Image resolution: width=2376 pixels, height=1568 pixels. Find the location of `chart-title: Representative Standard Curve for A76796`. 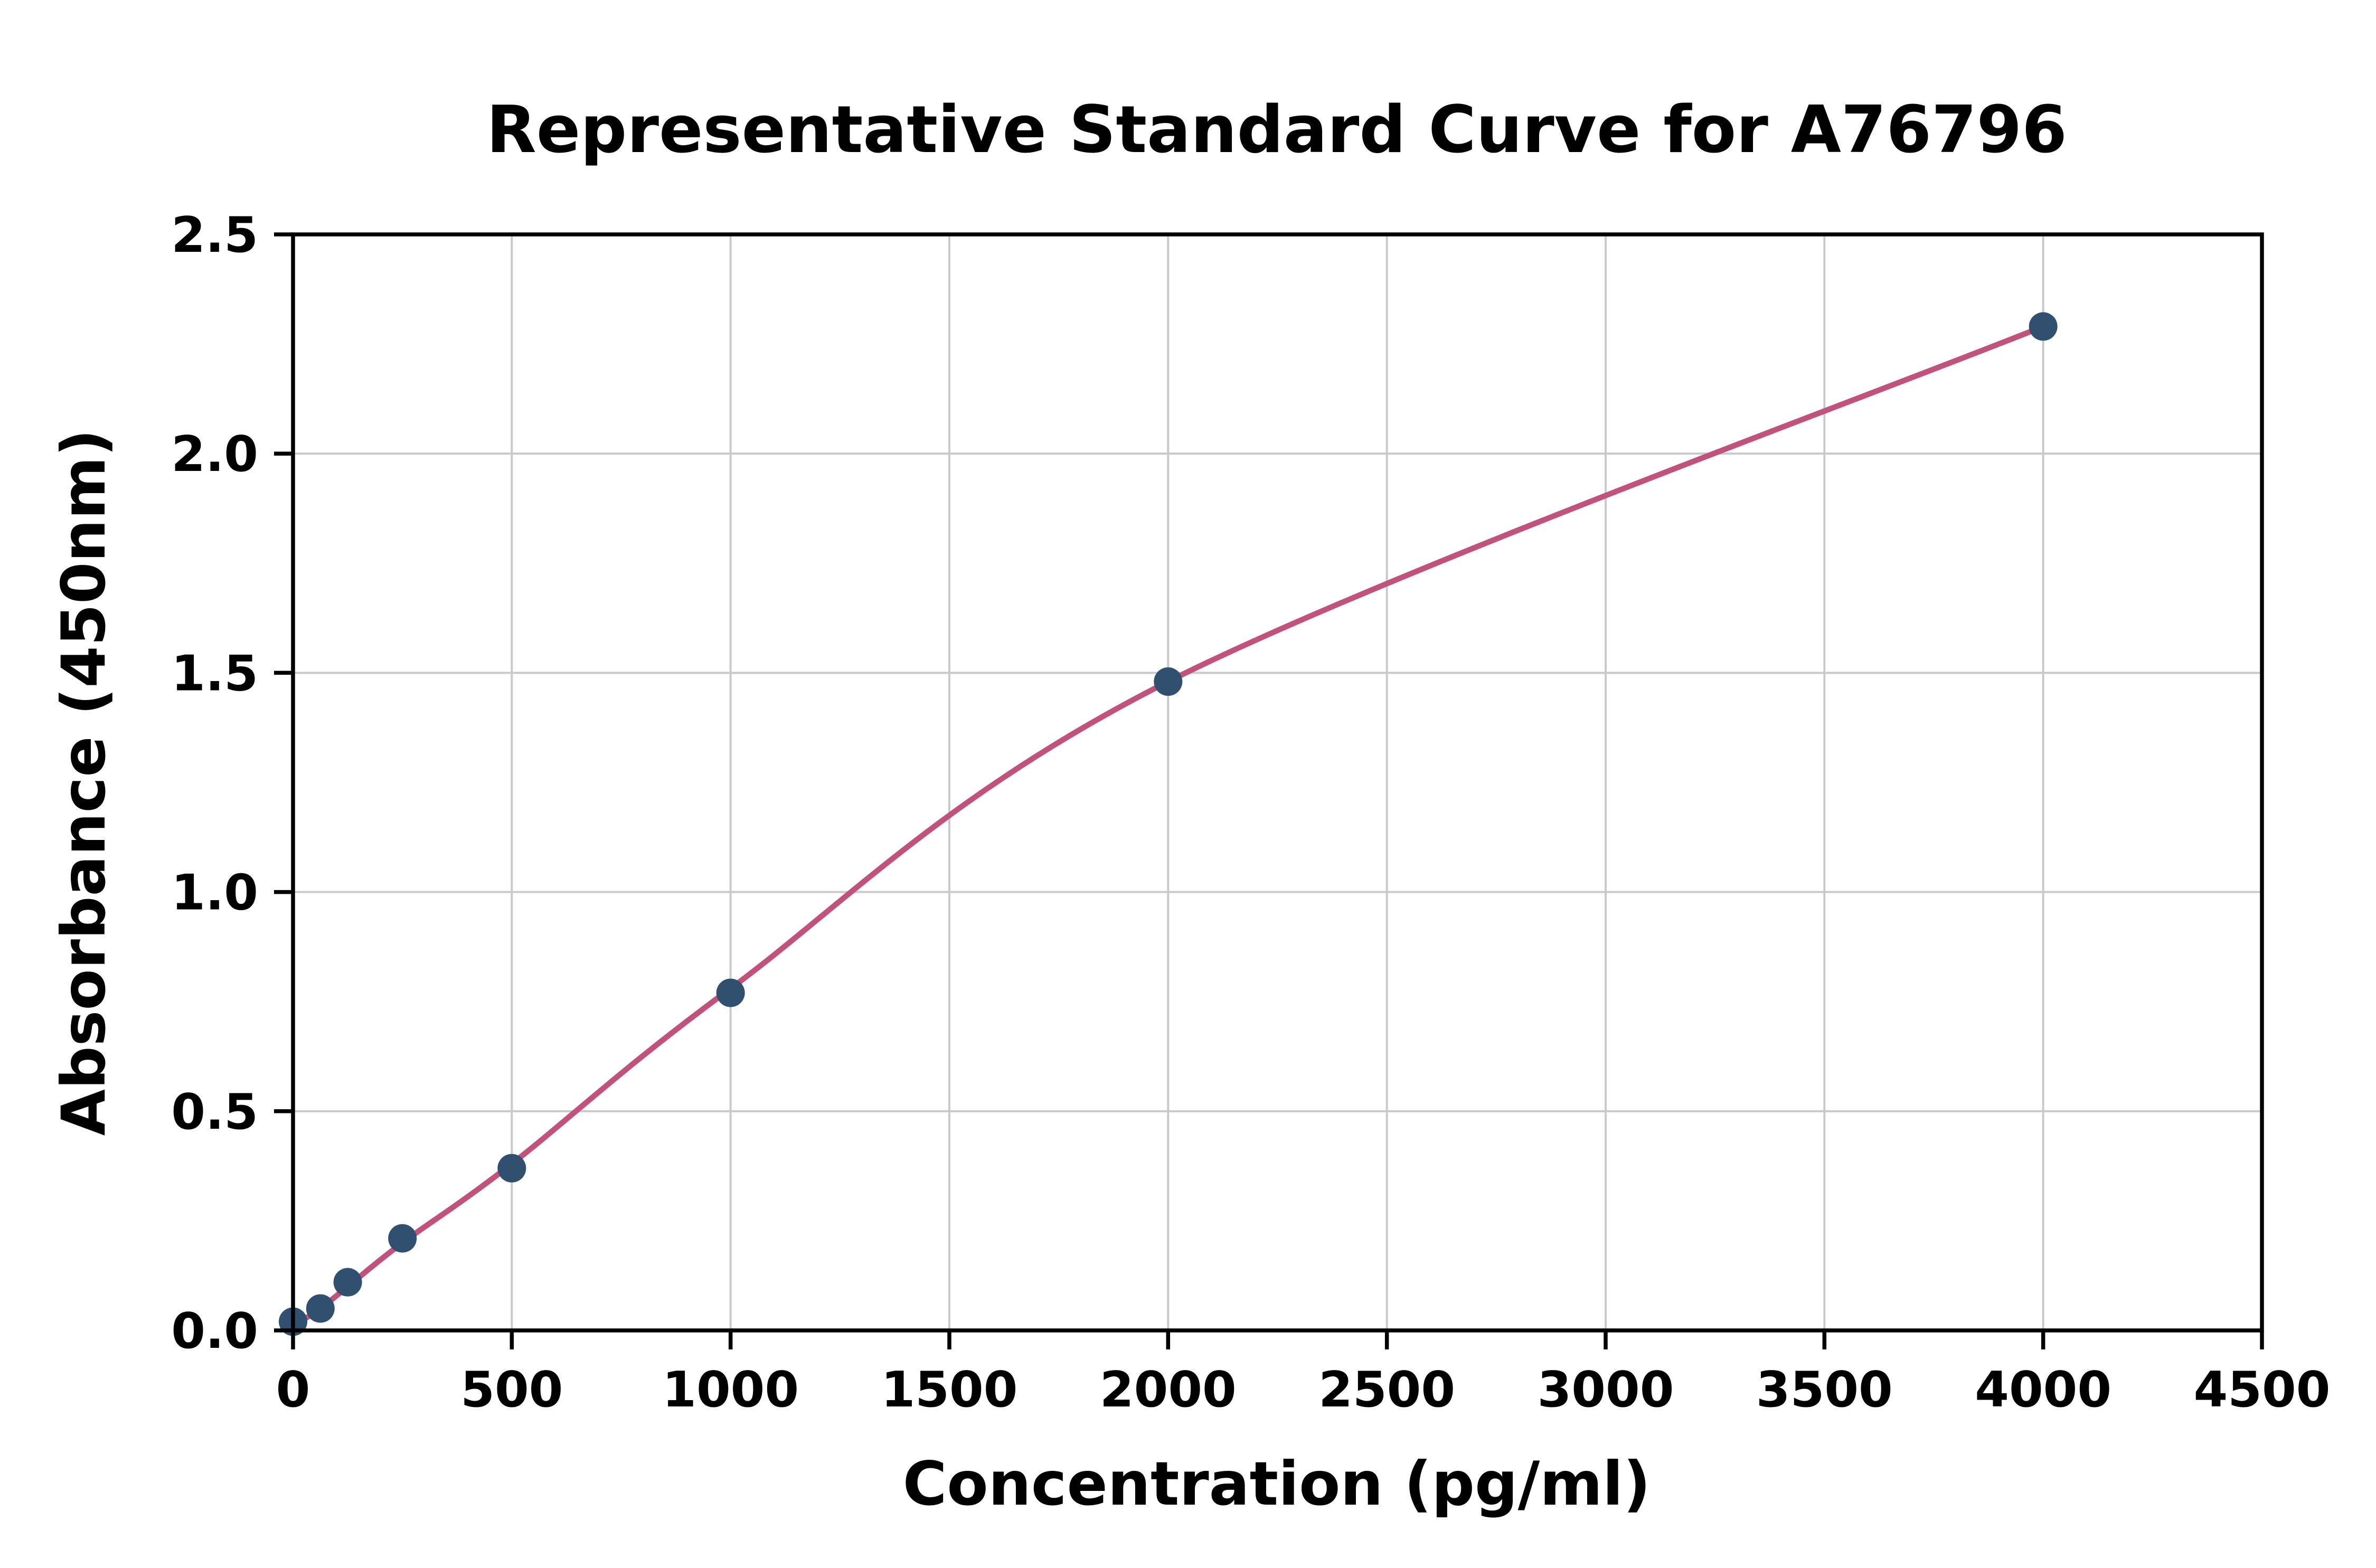

chart-title: Representative Standard Curve for A76796 is located at coordinates (1277, 130).